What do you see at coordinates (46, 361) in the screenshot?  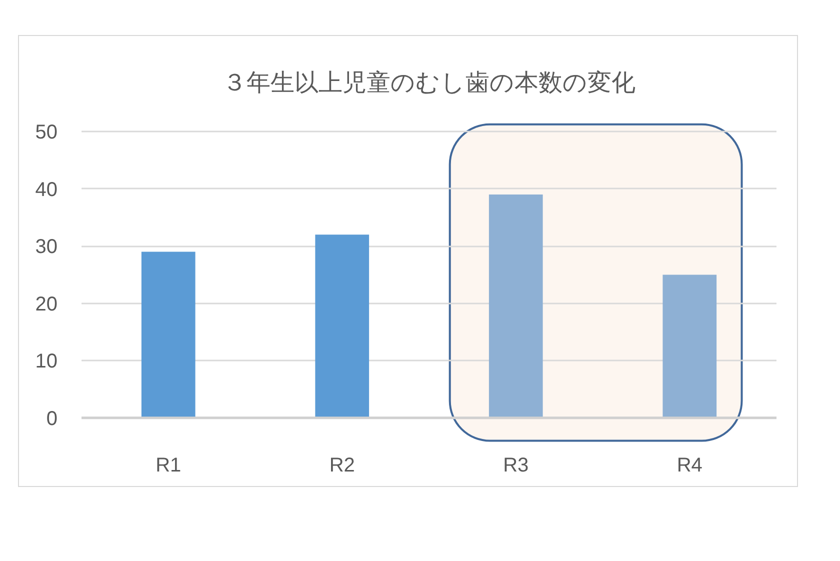 I see `y-tick-label: 10` at bounding box center [46, 361].